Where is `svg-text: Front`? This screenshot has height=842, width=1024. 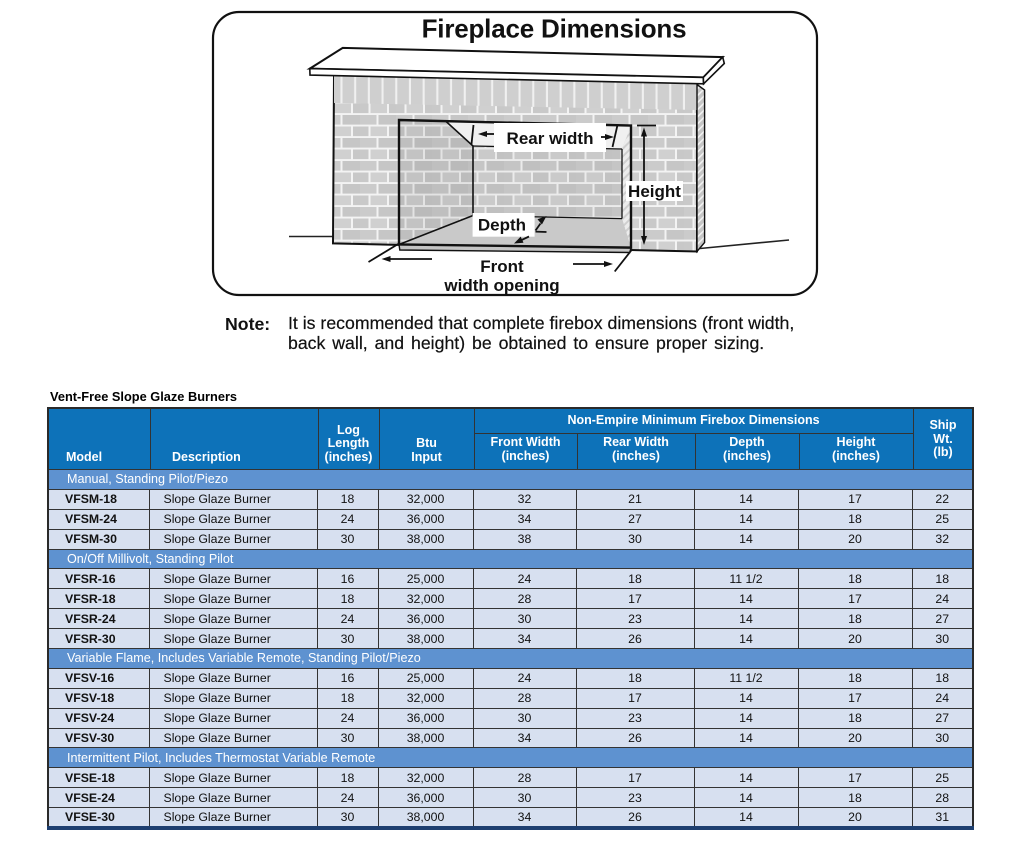
svg-text: Front is located at coordinates (502, 266).